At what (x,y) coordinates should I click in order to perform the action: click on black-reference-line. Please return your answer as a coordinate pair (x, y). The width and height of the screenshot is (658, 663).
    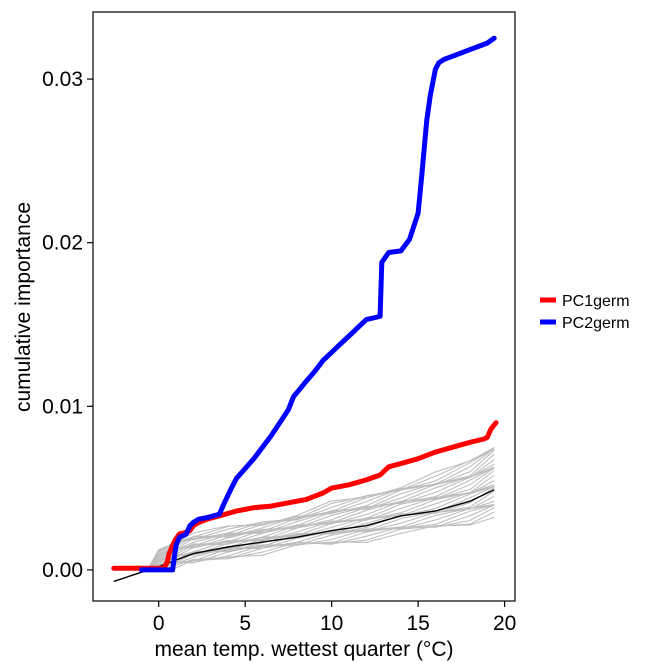
    Looking at the image, I should click on (304, 536).